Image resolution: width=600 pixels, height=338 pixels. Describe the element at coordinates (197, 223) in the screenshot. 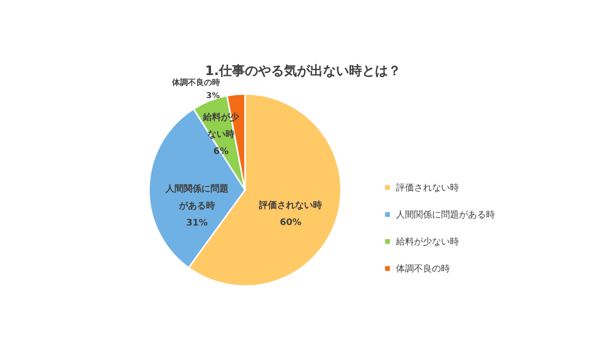

I see `data-label: 31%` at that location.